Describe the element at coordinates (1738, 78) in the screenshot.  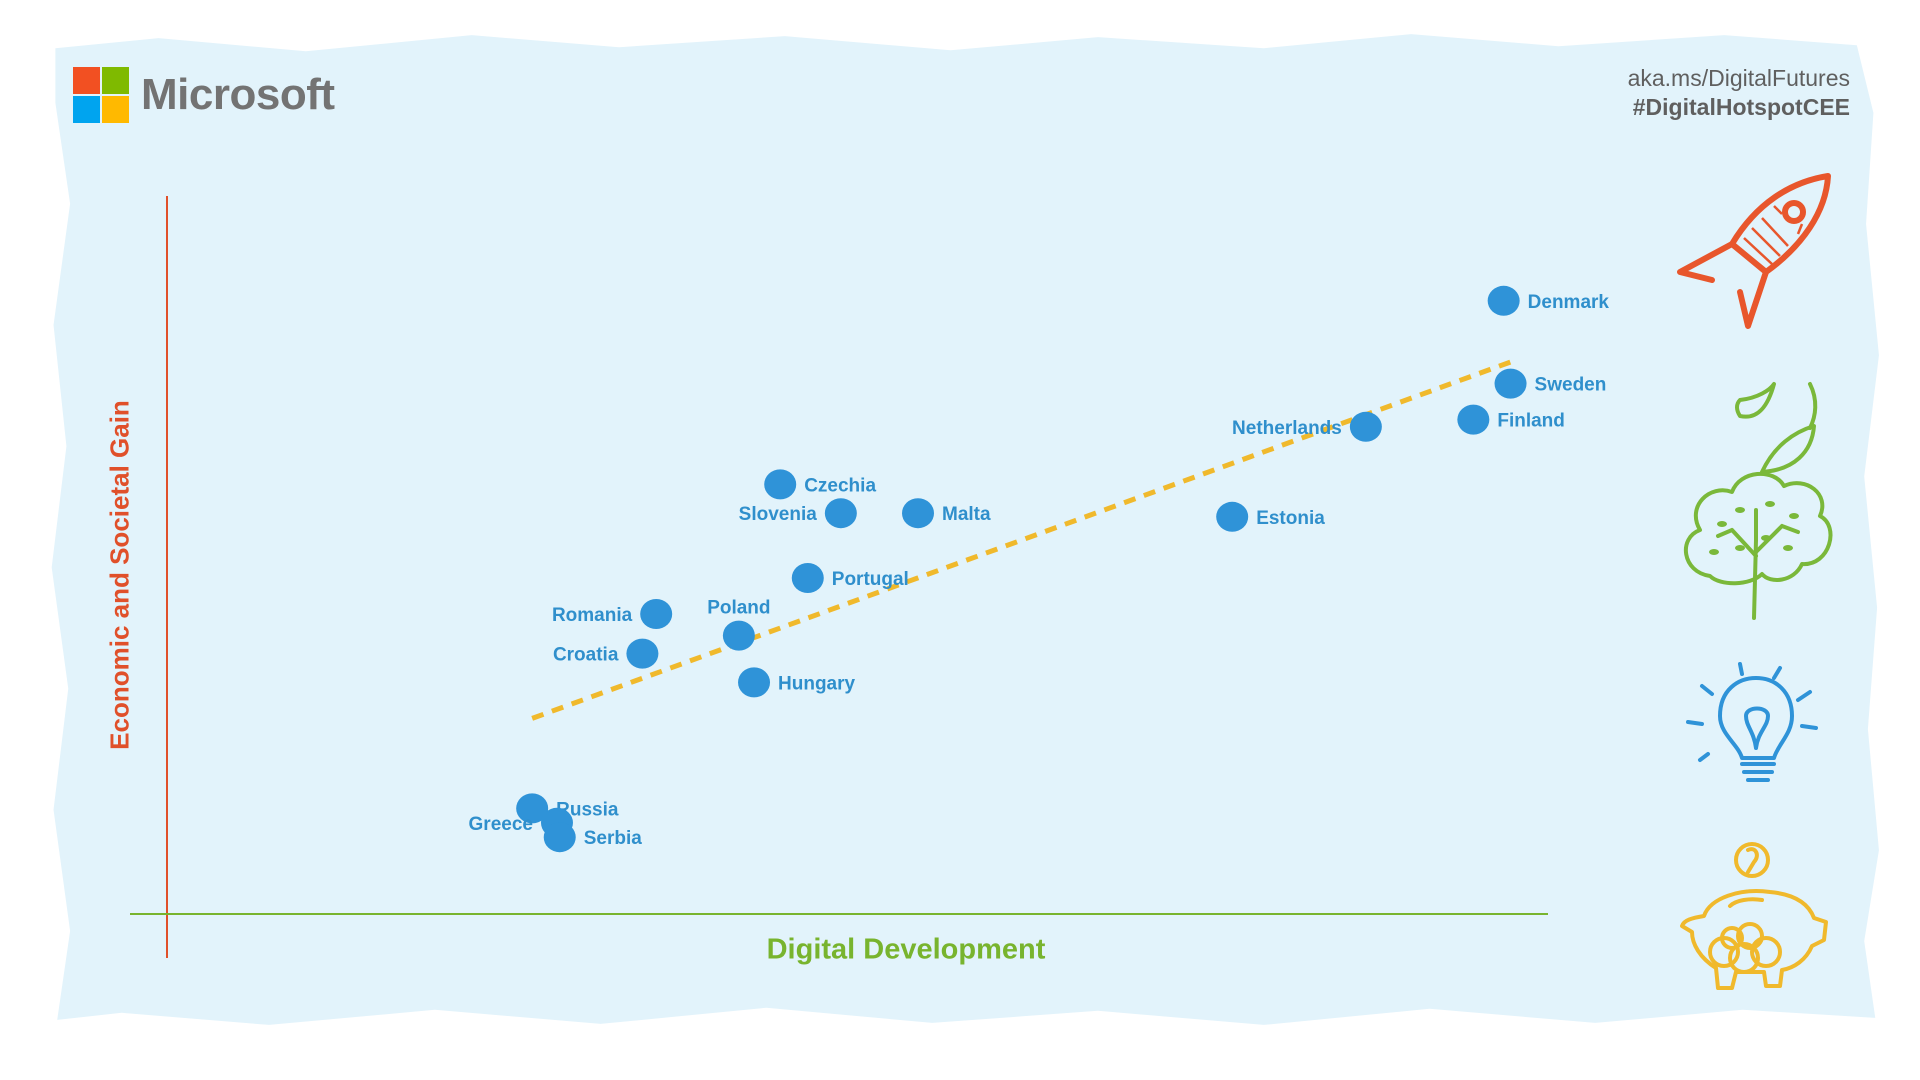
I see `digital-futures-link: aka.ms/DigitalFutures` at that location.